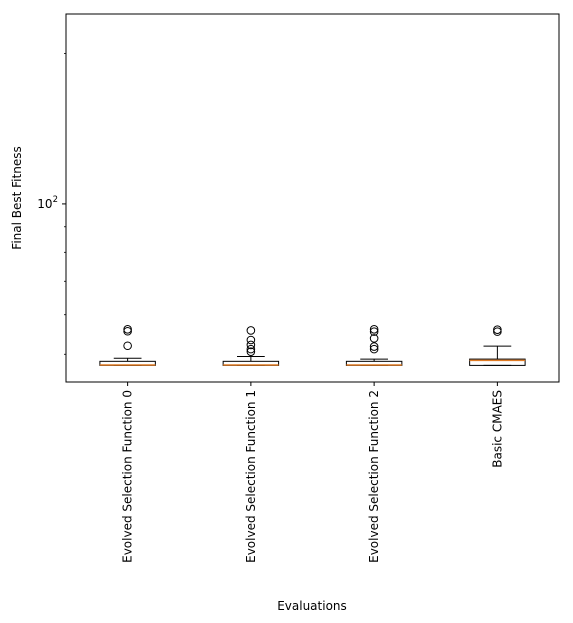  I want to click on box-iqr, so click(497, 362).